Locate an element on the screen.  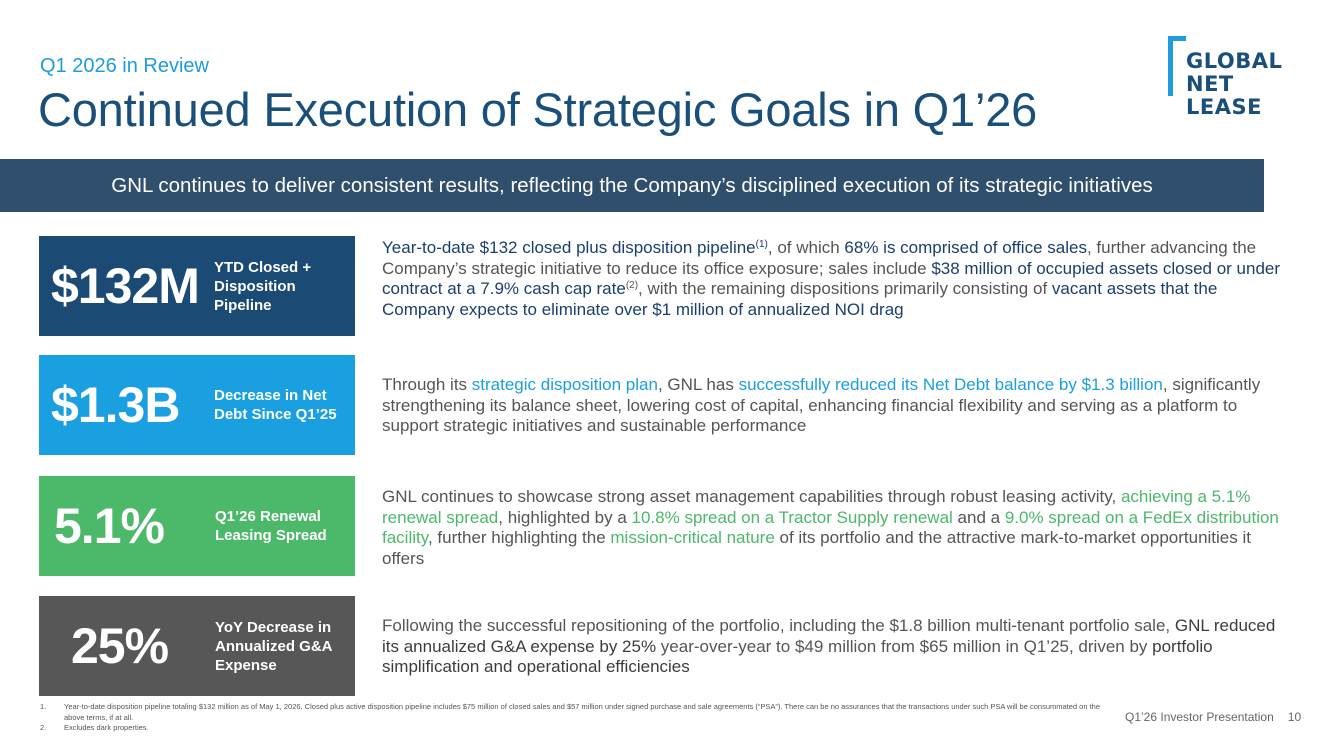
page-footer: Q1’26 Investor Presentation 10 is located at coordinates (1213, 717).